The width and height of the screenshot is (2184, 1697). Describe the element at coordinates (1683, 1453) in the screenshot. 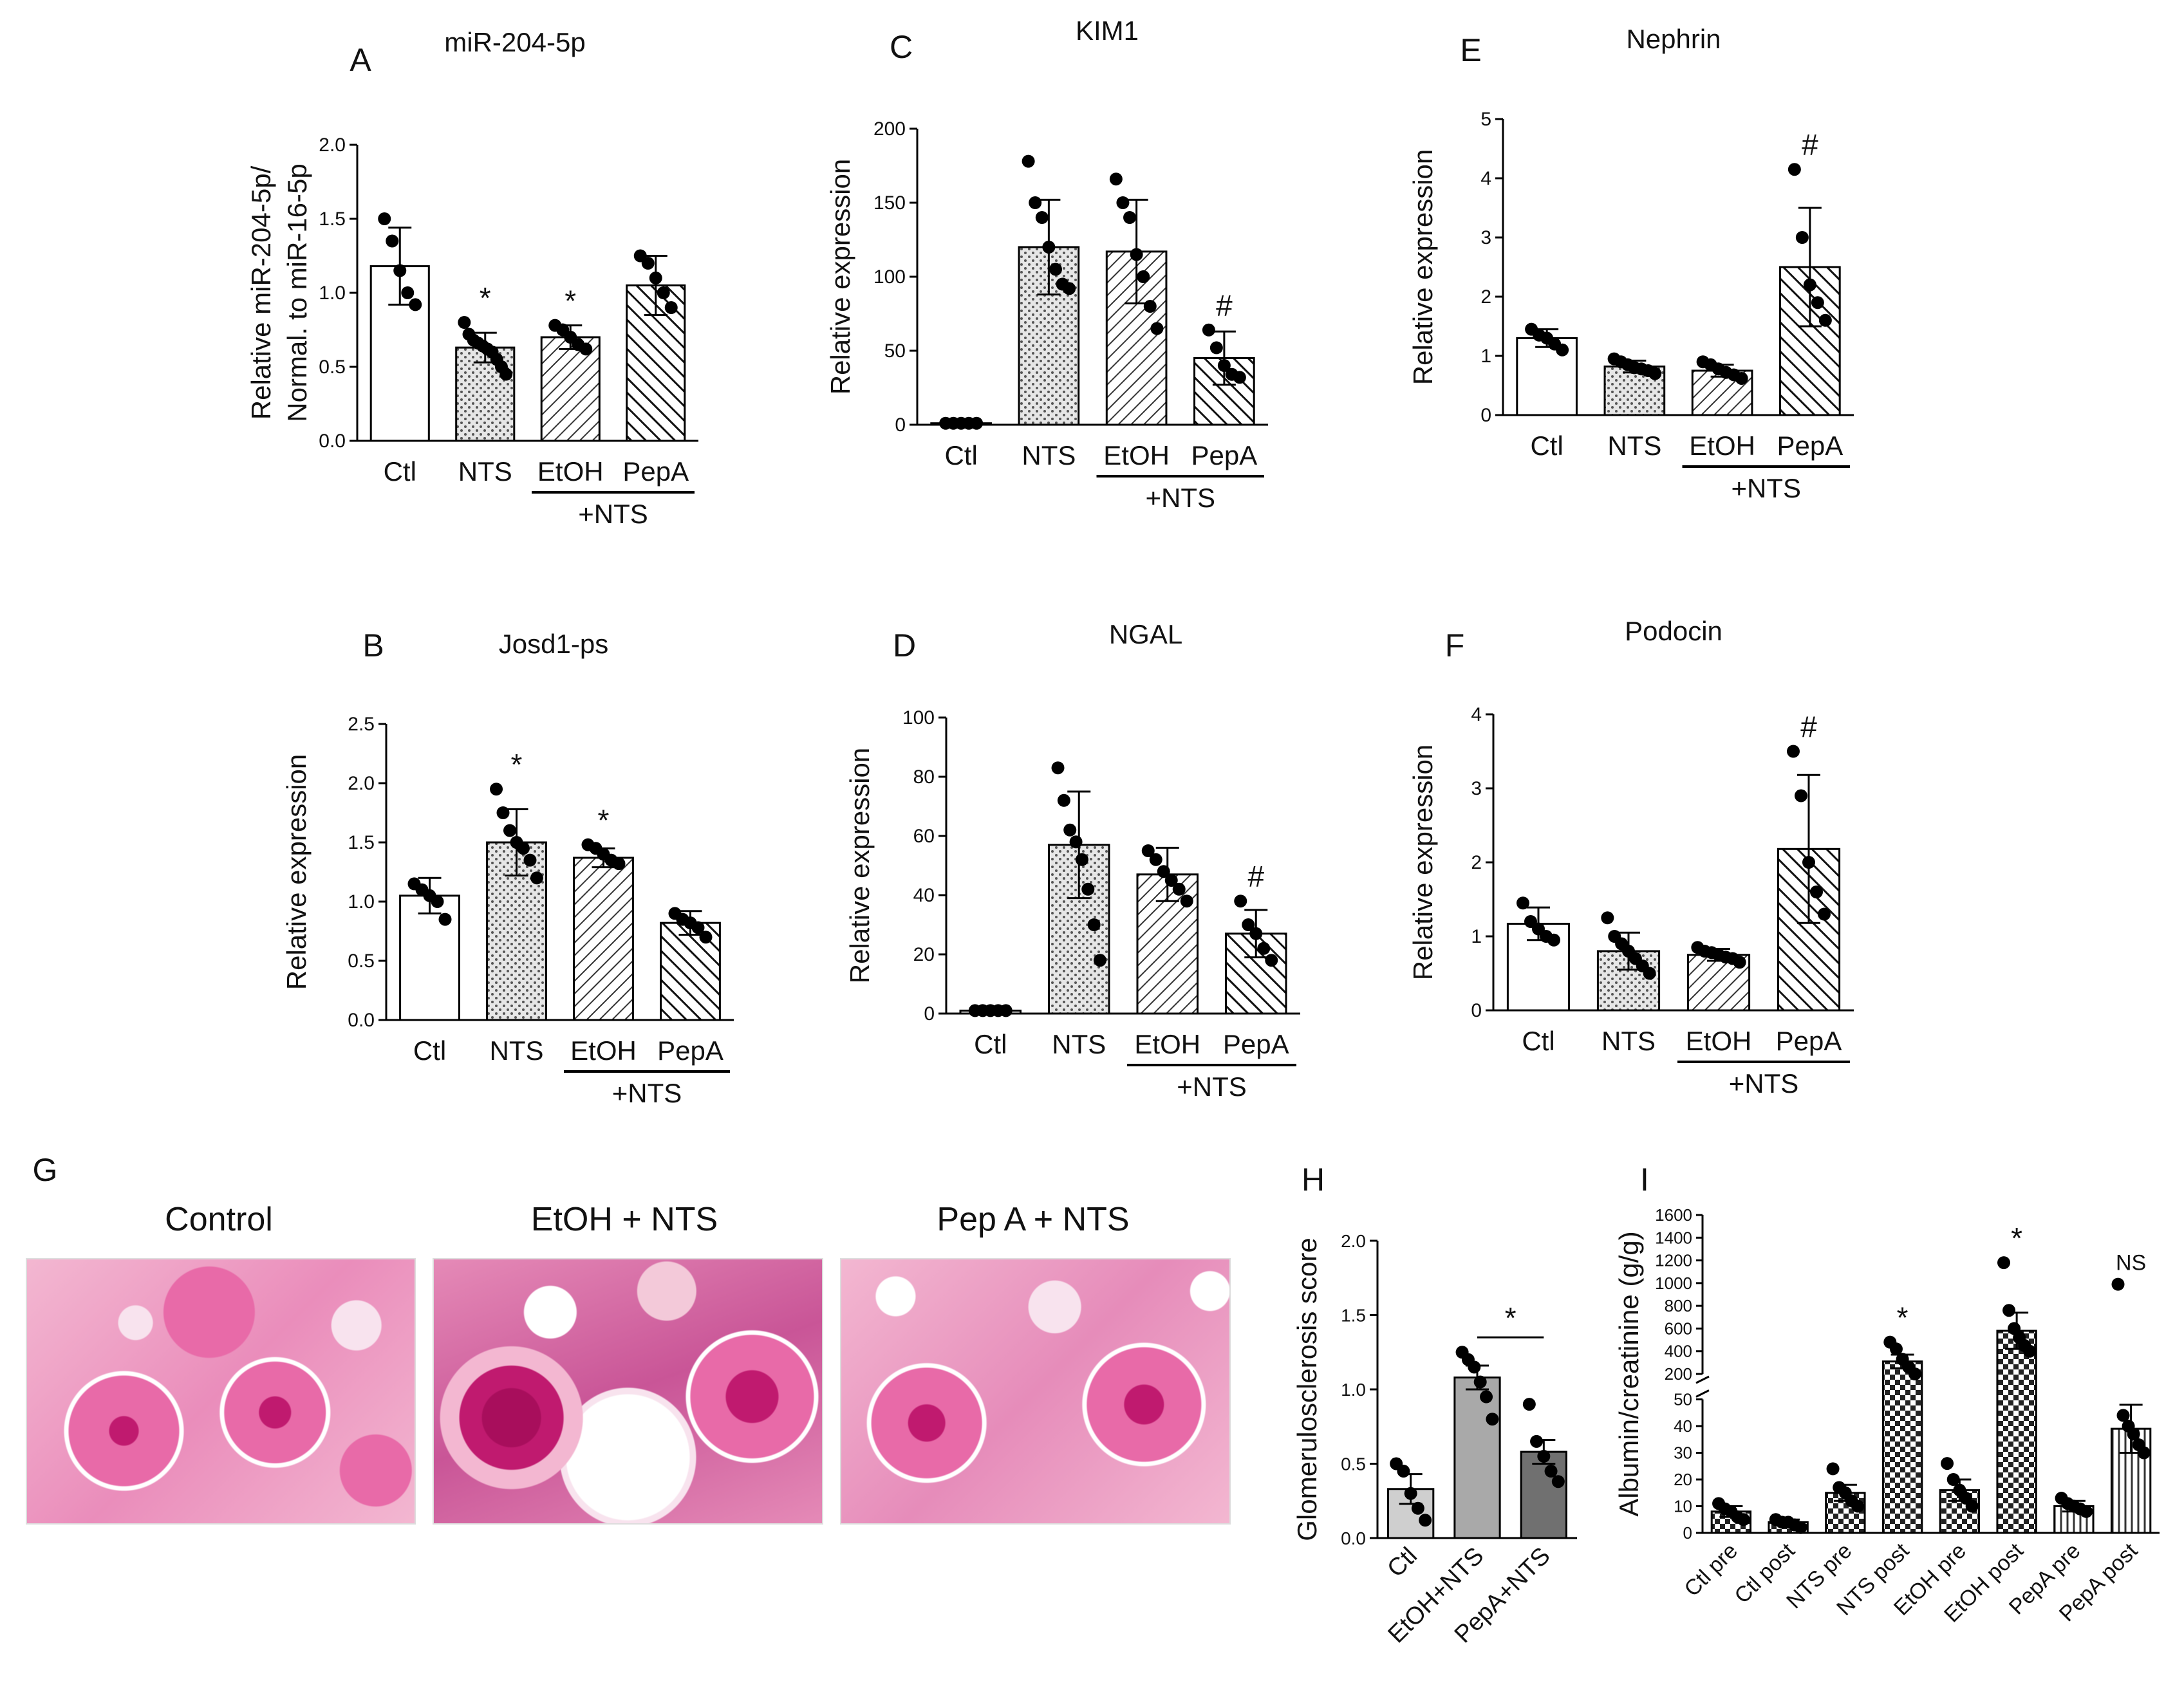

I see `y-tick-label: 30` at that location.